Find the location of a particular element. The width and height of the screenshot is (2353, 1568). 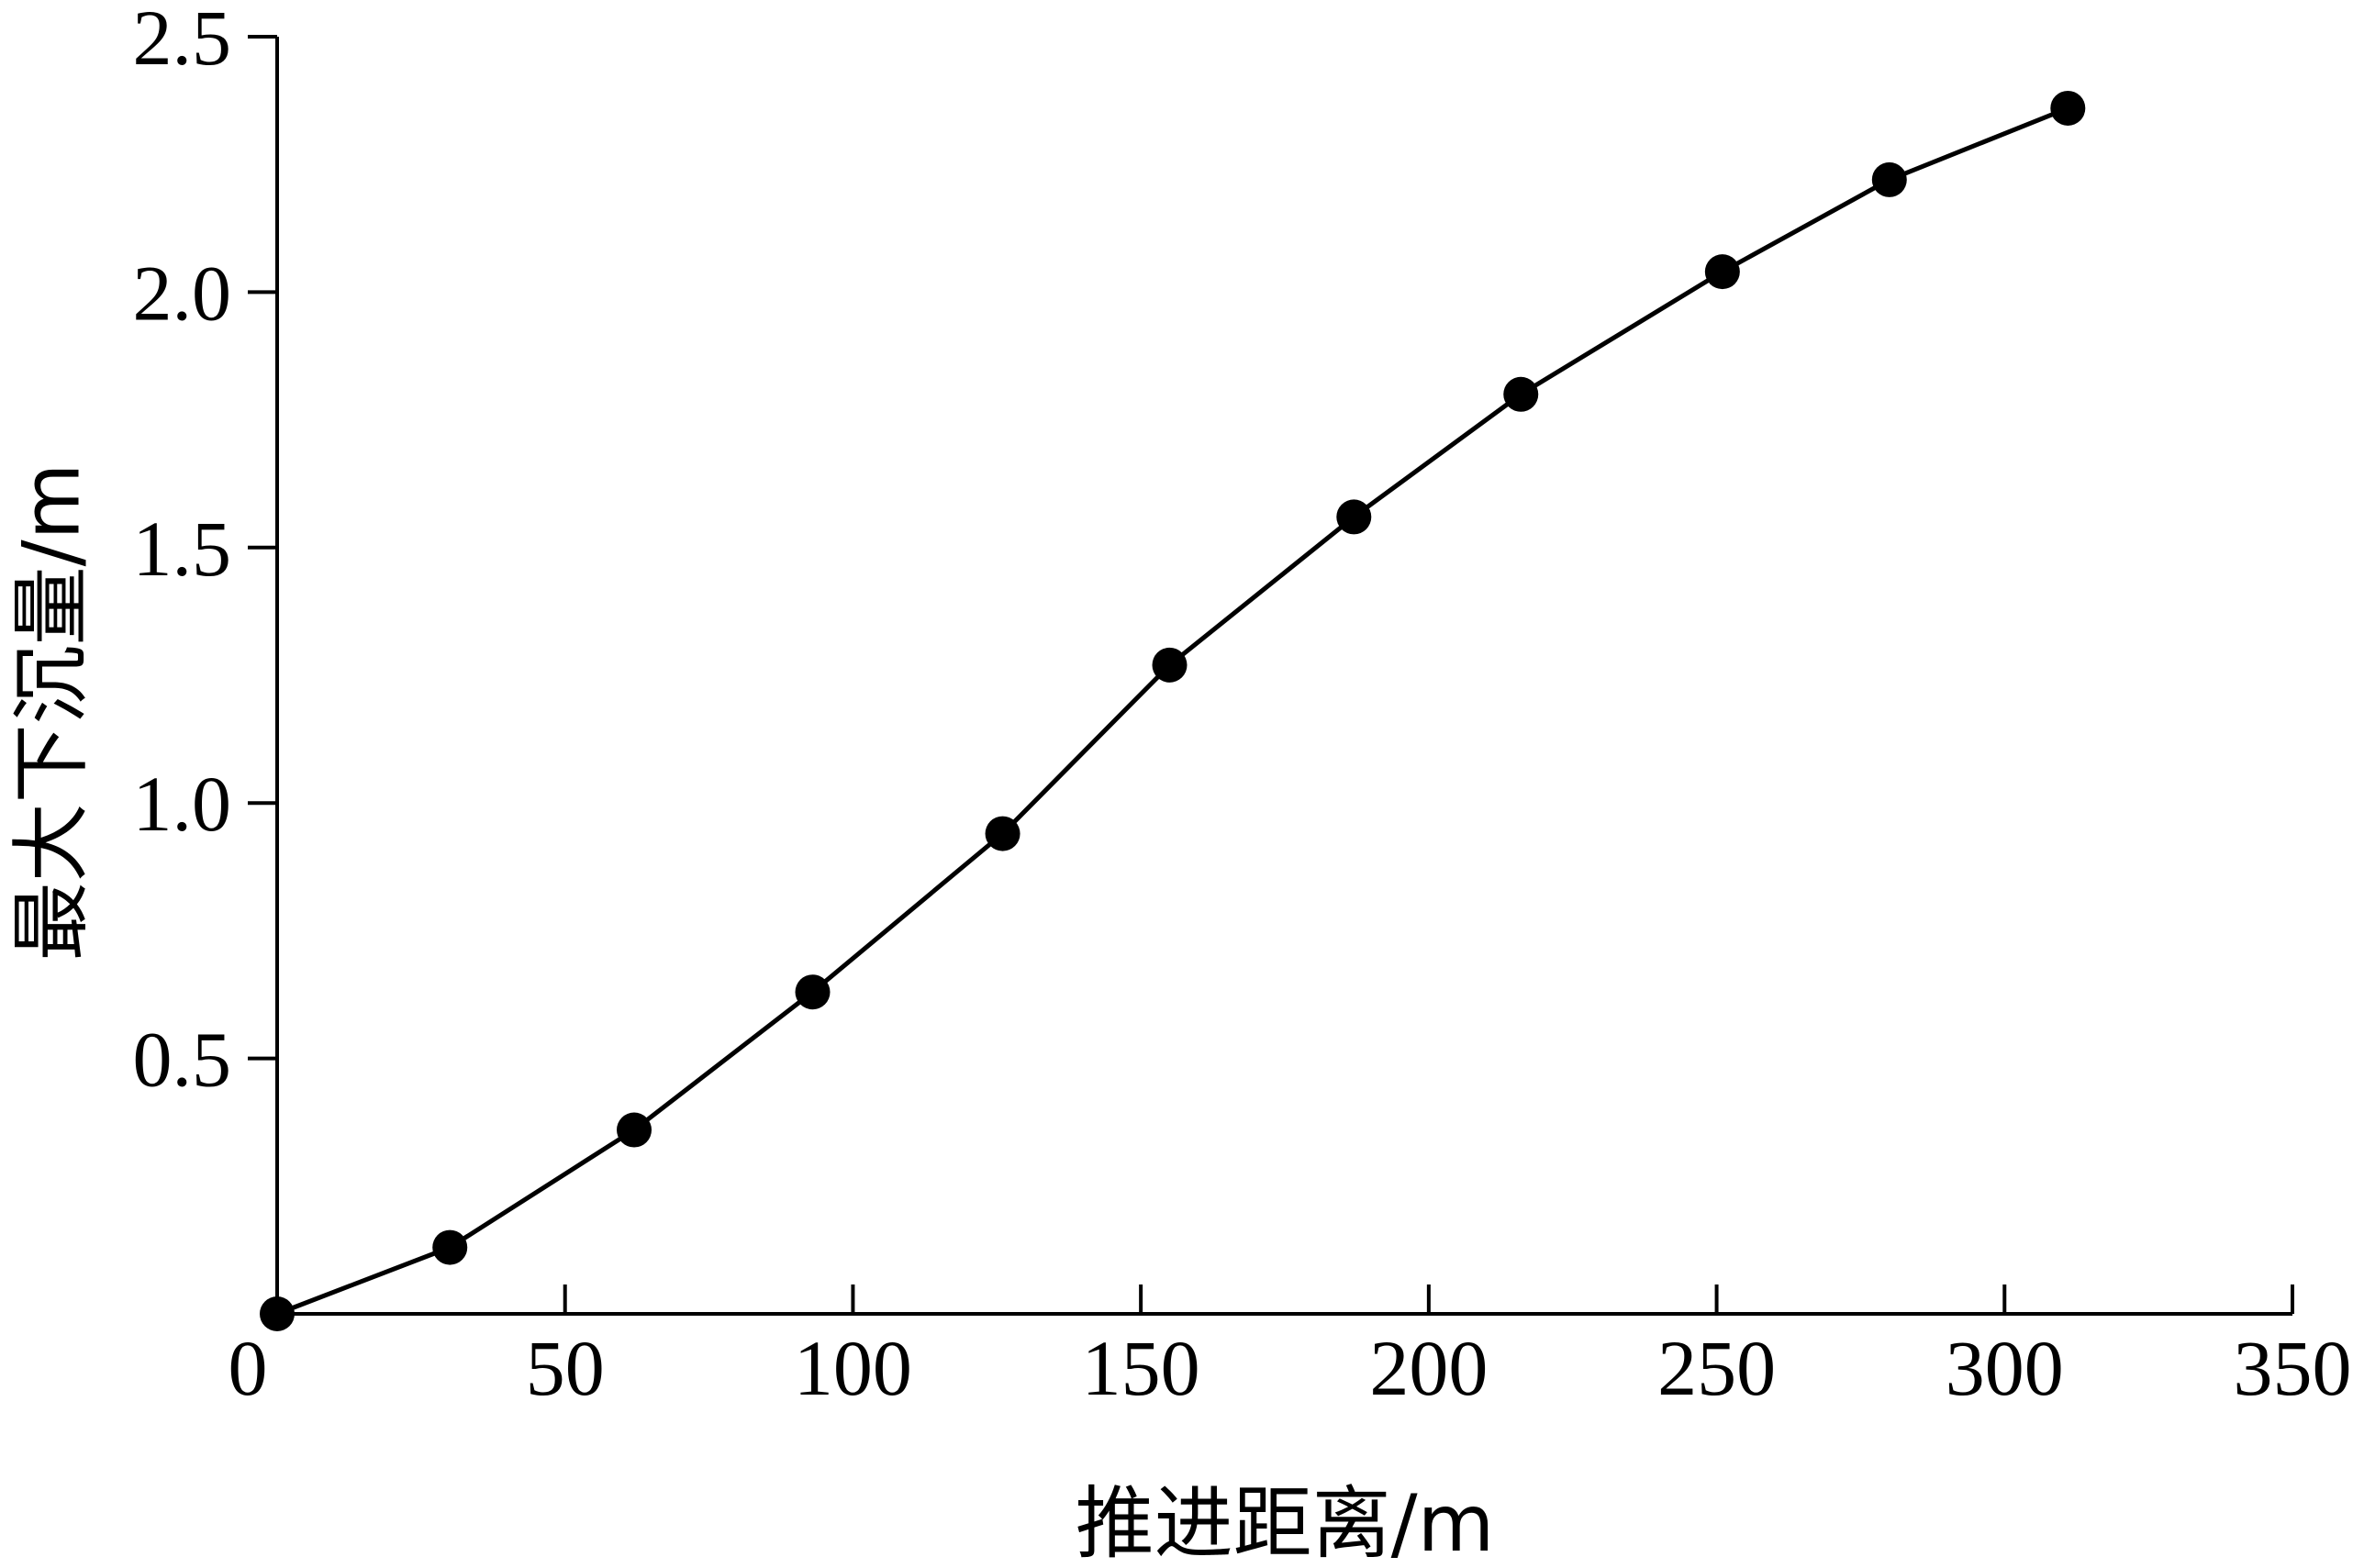

x-tick-label: 150 is located at coordinates (1141, 1368).